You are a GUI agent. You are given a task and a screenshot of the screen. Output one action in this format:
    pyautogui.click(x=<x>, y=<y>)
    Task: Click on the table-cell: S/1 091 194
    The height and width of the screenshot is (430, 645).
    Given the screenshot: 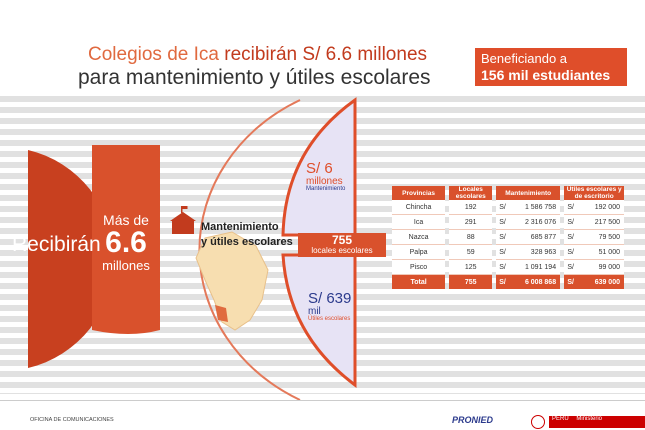 What is the action you would take?
    pyautogui.click(x=528, y=267)
    